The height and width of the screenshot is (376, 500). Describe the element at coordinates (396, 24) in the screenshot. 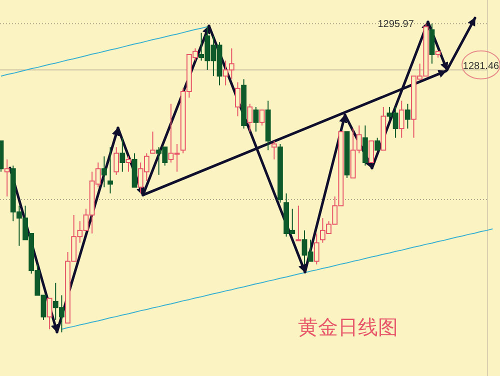

I see `annotation: 1295.97` at that location.